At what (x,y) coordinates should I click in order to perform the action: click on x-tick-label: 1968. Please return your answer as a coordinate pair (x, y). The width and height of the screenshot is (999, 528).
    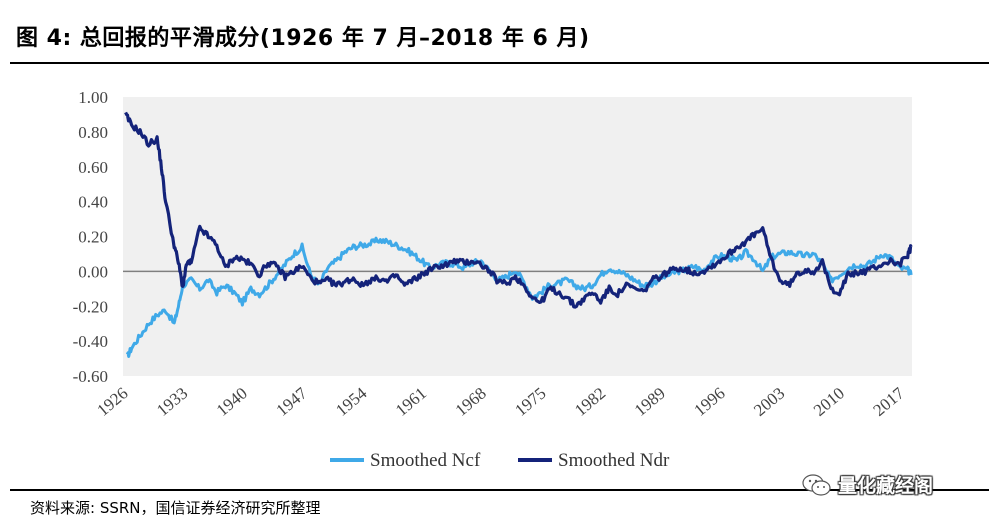
    Looking at the image, I should click on (471, 402).